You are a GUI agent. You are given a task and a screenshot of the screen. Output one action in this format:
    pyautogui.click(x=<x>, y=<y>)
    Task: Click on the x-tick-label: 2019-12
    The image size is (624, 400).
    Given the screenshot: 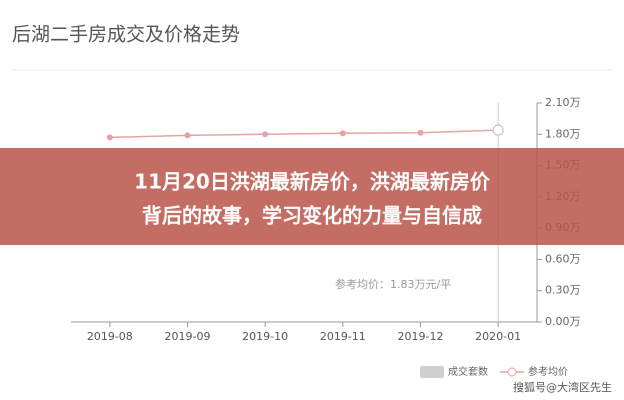 What is the action you would take?
    pyautogui.click(x=421, y=336)
    